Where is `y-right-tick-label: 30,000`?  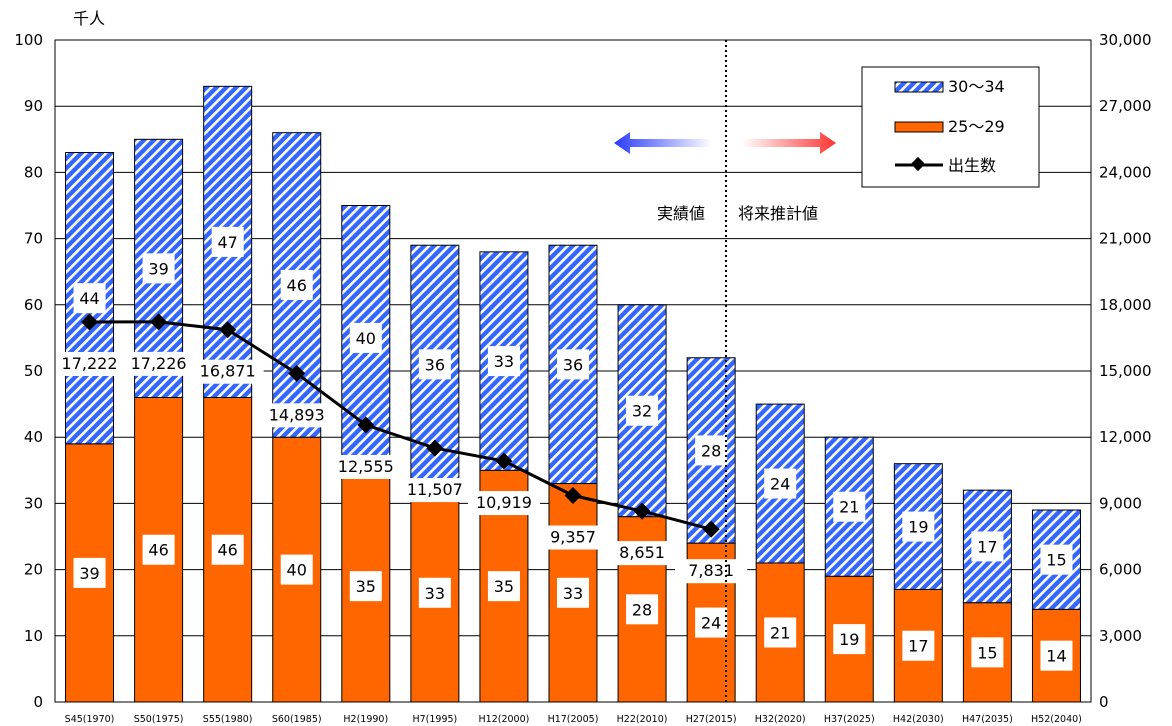 y-right-tick-label: 30,000 is located at coordinates (1125, 40).